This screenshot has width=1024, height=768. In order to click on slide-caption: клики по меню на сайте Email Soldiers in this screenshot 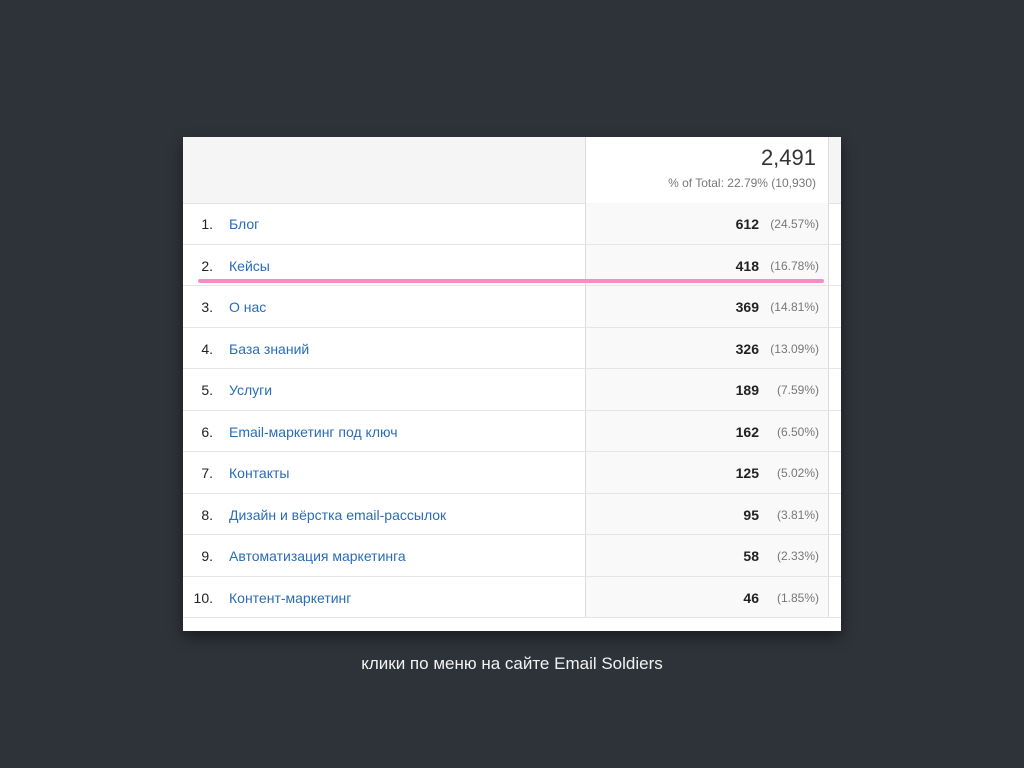, I will do `click(512, 663)`.